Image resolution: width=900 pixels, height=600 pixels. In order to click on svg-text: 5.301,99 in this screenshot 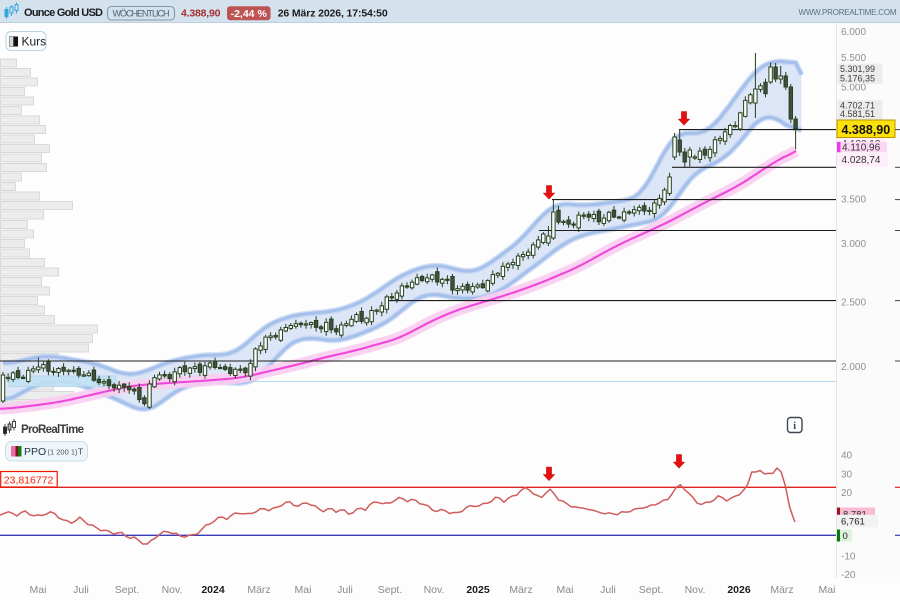, I will do `click(857, 69)`.